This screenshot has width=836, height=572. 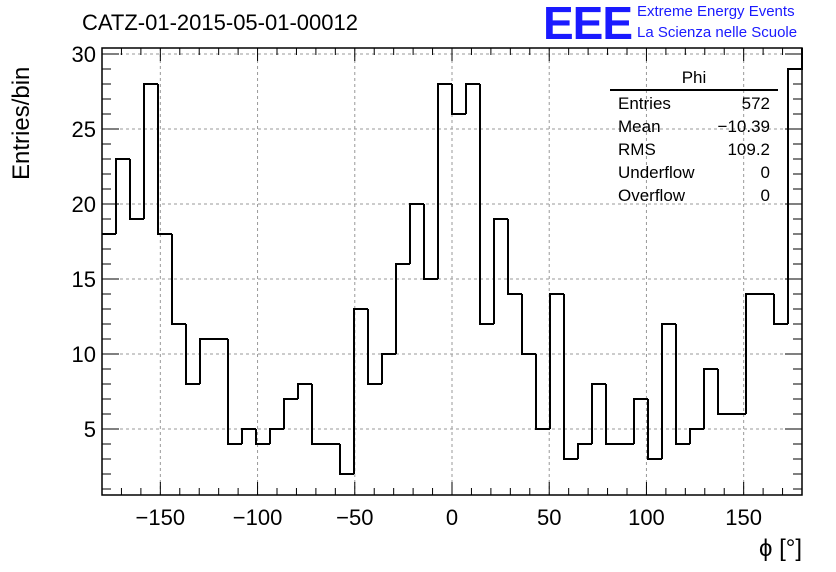 I want to click on logo-line-2: La Scienza nelle Scuole, so click(x=717, y=32).